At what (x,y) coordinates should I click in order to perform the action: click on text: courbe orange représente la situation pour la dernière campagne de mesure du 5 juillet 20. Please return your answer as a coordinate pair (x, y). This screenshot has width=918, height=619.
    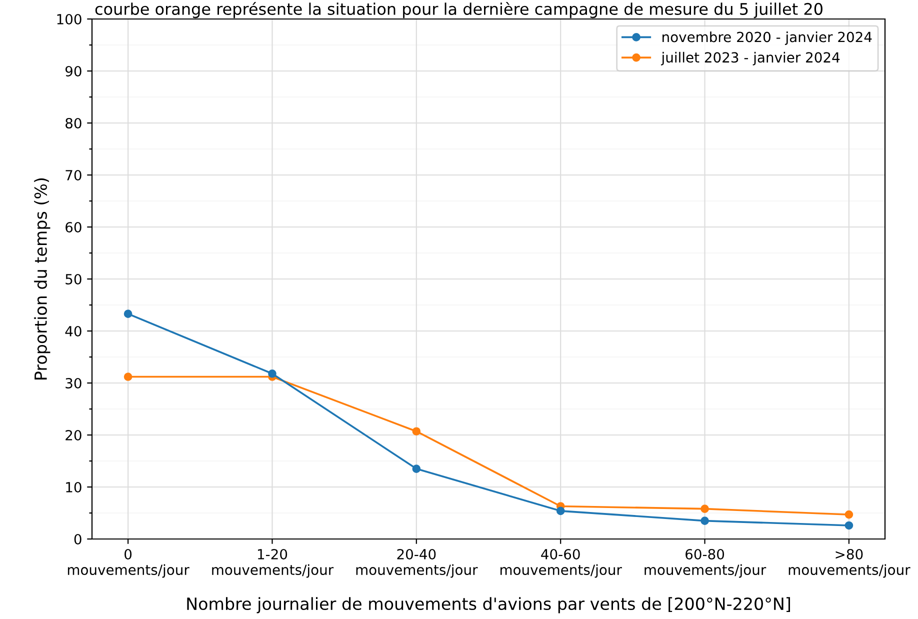
    Looking at the image, I should click on (458, 10).